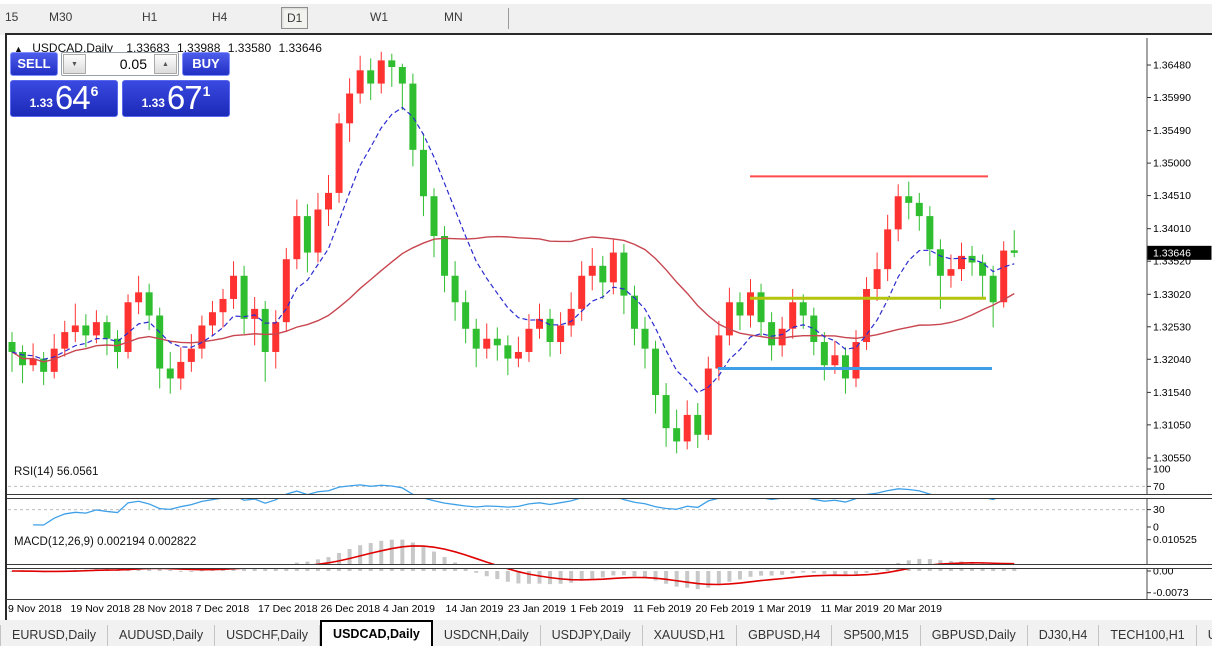  I want to click on date-tick-label: 1 Feb 2019, so click(597, 609).